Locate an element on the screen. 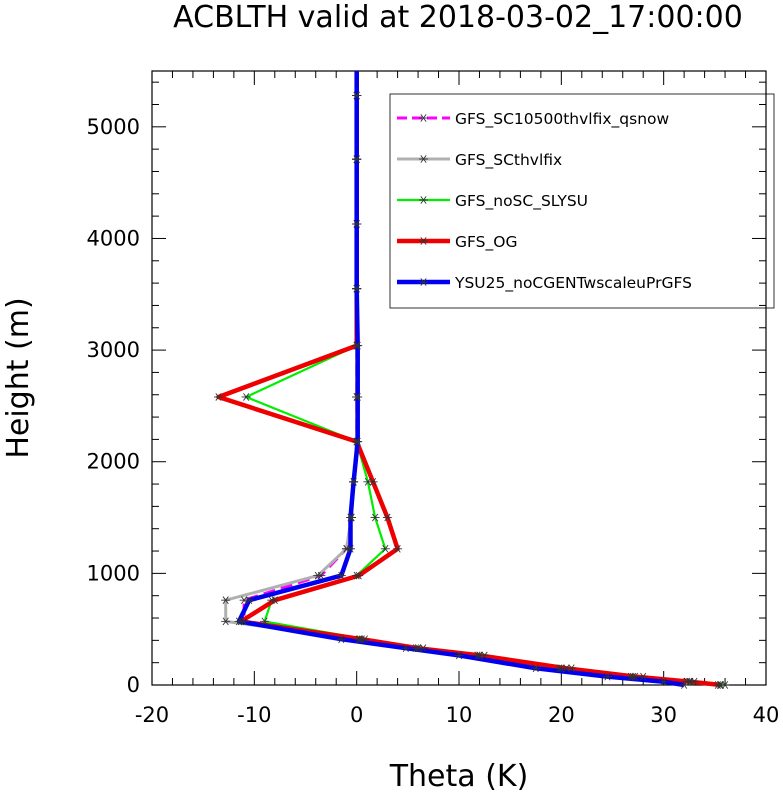 This screenshot has width=783, height=797. legend-label: GFS_SCthvlfix is located at coordinates (508, 160).